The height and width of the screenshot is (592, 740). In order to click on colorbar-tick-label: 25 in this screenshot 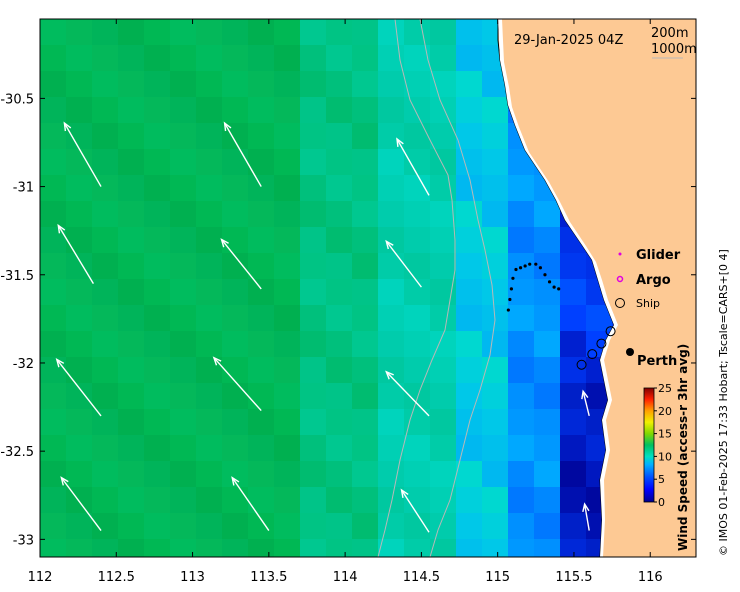, I will do `click(665, 388)`.